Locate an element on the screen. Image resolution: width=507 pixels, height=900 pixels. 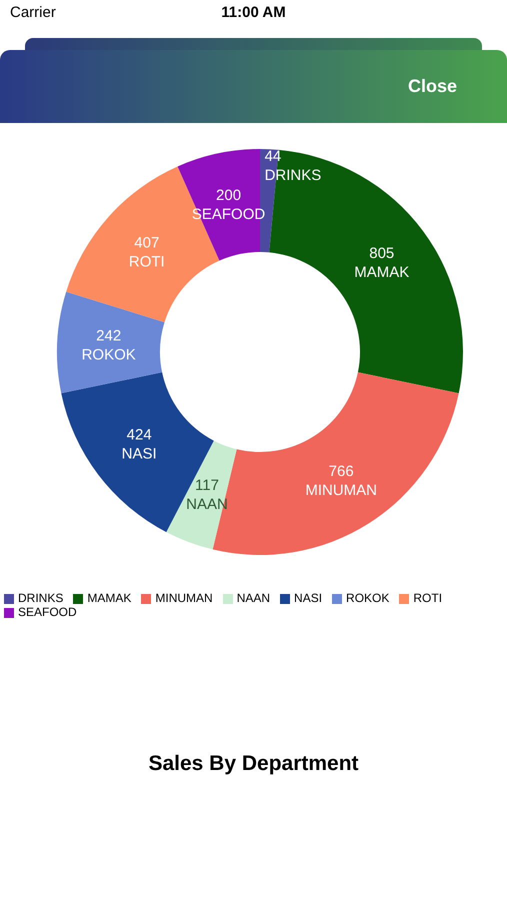
text: Close is located at coordinates (432, 86).